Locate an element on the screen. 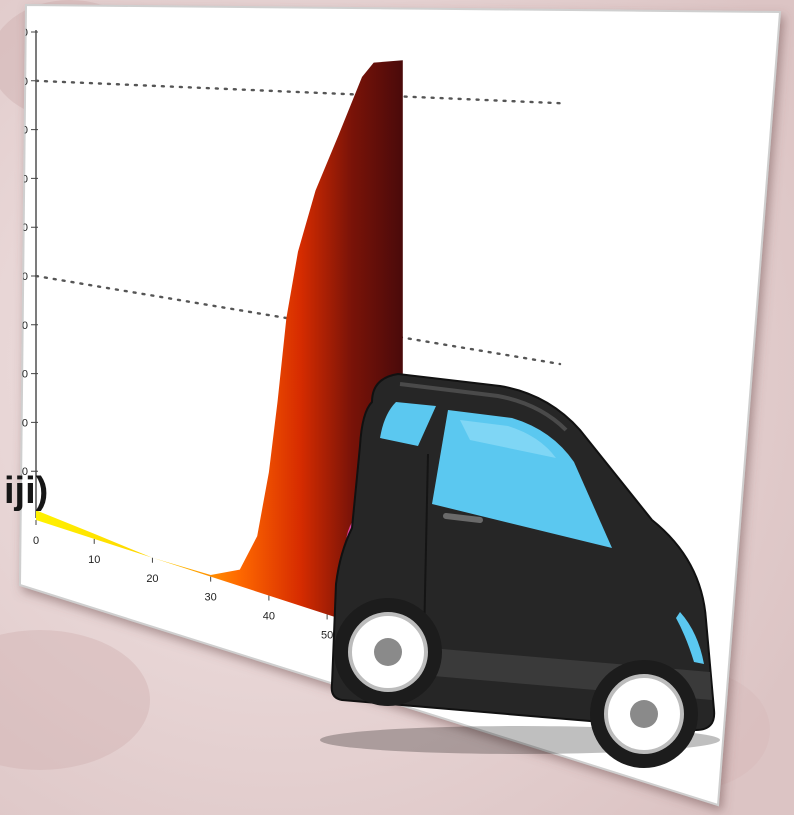 This screenshot has width=794, height=815. y-tick-label: 70 is located at coordinates (22, 179).